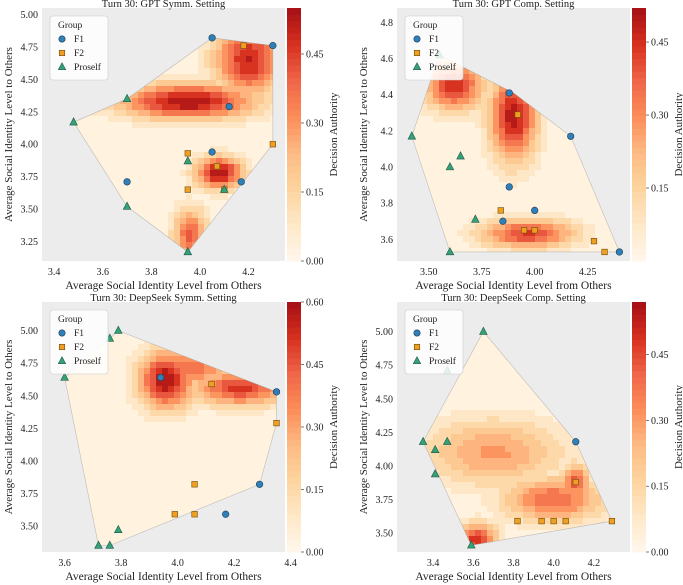  I want to click on colorbar-label: Decision Authority, so click(334, 134).